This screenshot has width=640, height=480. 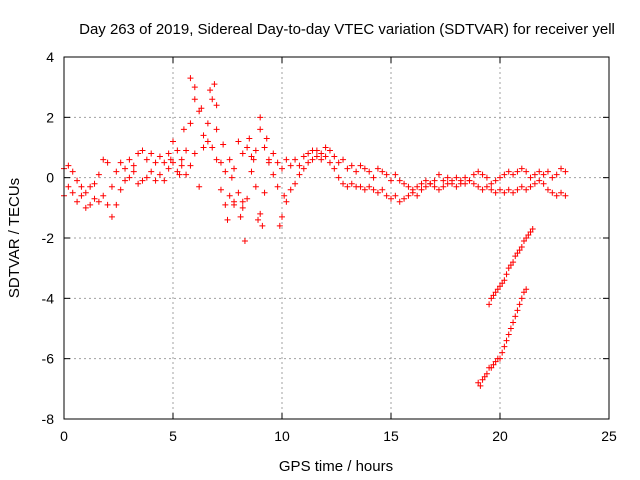 I want to click on y-axis-label: SDTVAR / TECUs, so click(x=14, y=238).